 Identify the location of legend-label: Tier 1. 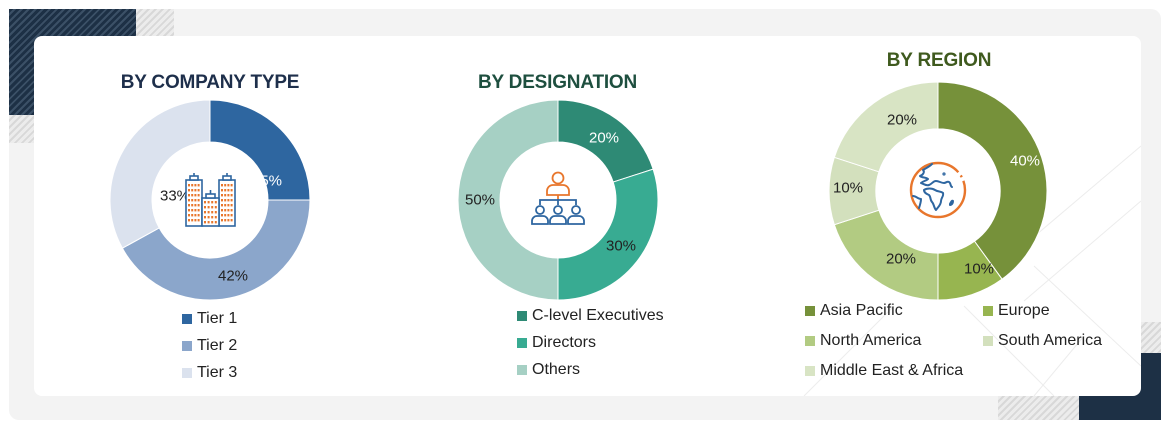
(217, 318).